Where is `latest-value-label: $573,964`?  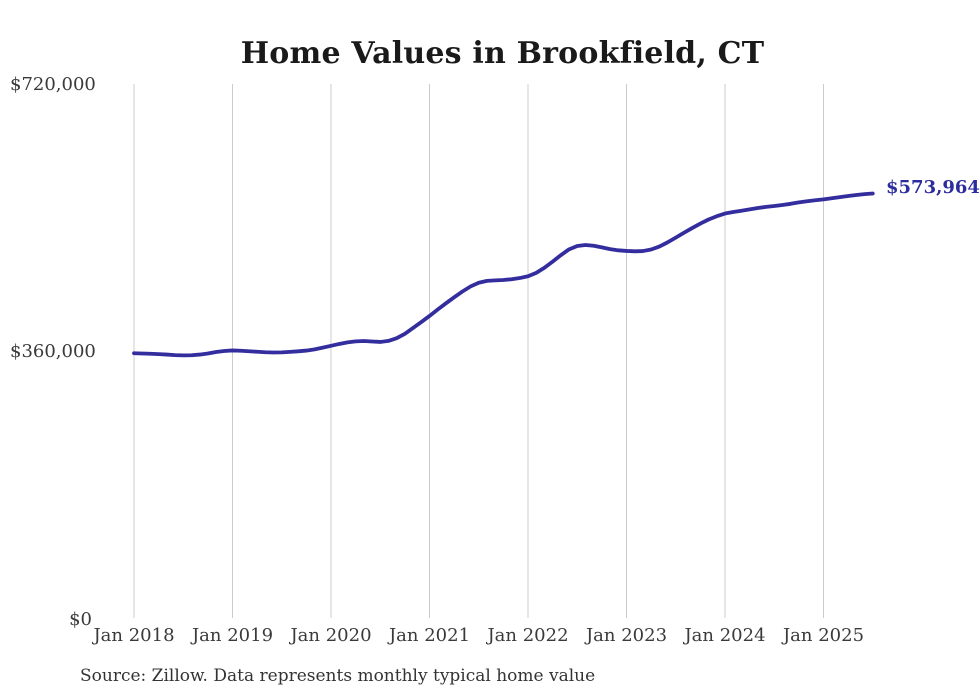 latest-value-label: $573,964 is located at coordinates (933, 187).